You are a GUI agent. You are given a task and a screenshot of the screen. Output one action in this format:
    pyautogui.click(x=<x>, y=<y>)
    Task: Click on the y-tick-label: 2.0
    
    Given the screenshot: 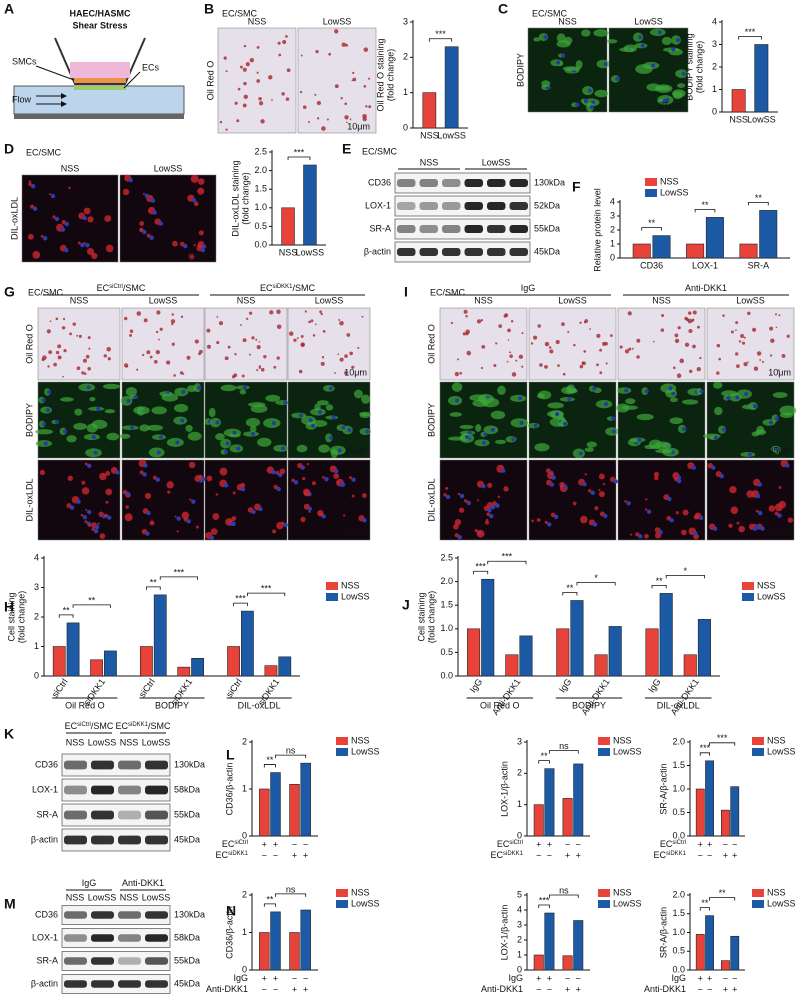 What is the action you would take?
    pyautogui.click(x=678, y=894)
    